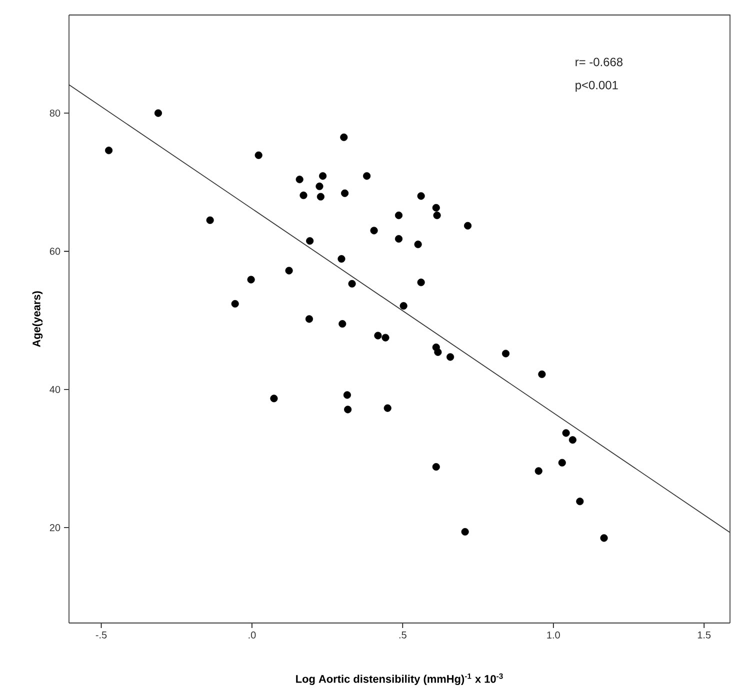 The width and height of the screenshot is (732, 700). What do you see at coordinates (55, 389) in the screenshot?
I see `y-tick-label: 40` at bounding box center [55, 389].